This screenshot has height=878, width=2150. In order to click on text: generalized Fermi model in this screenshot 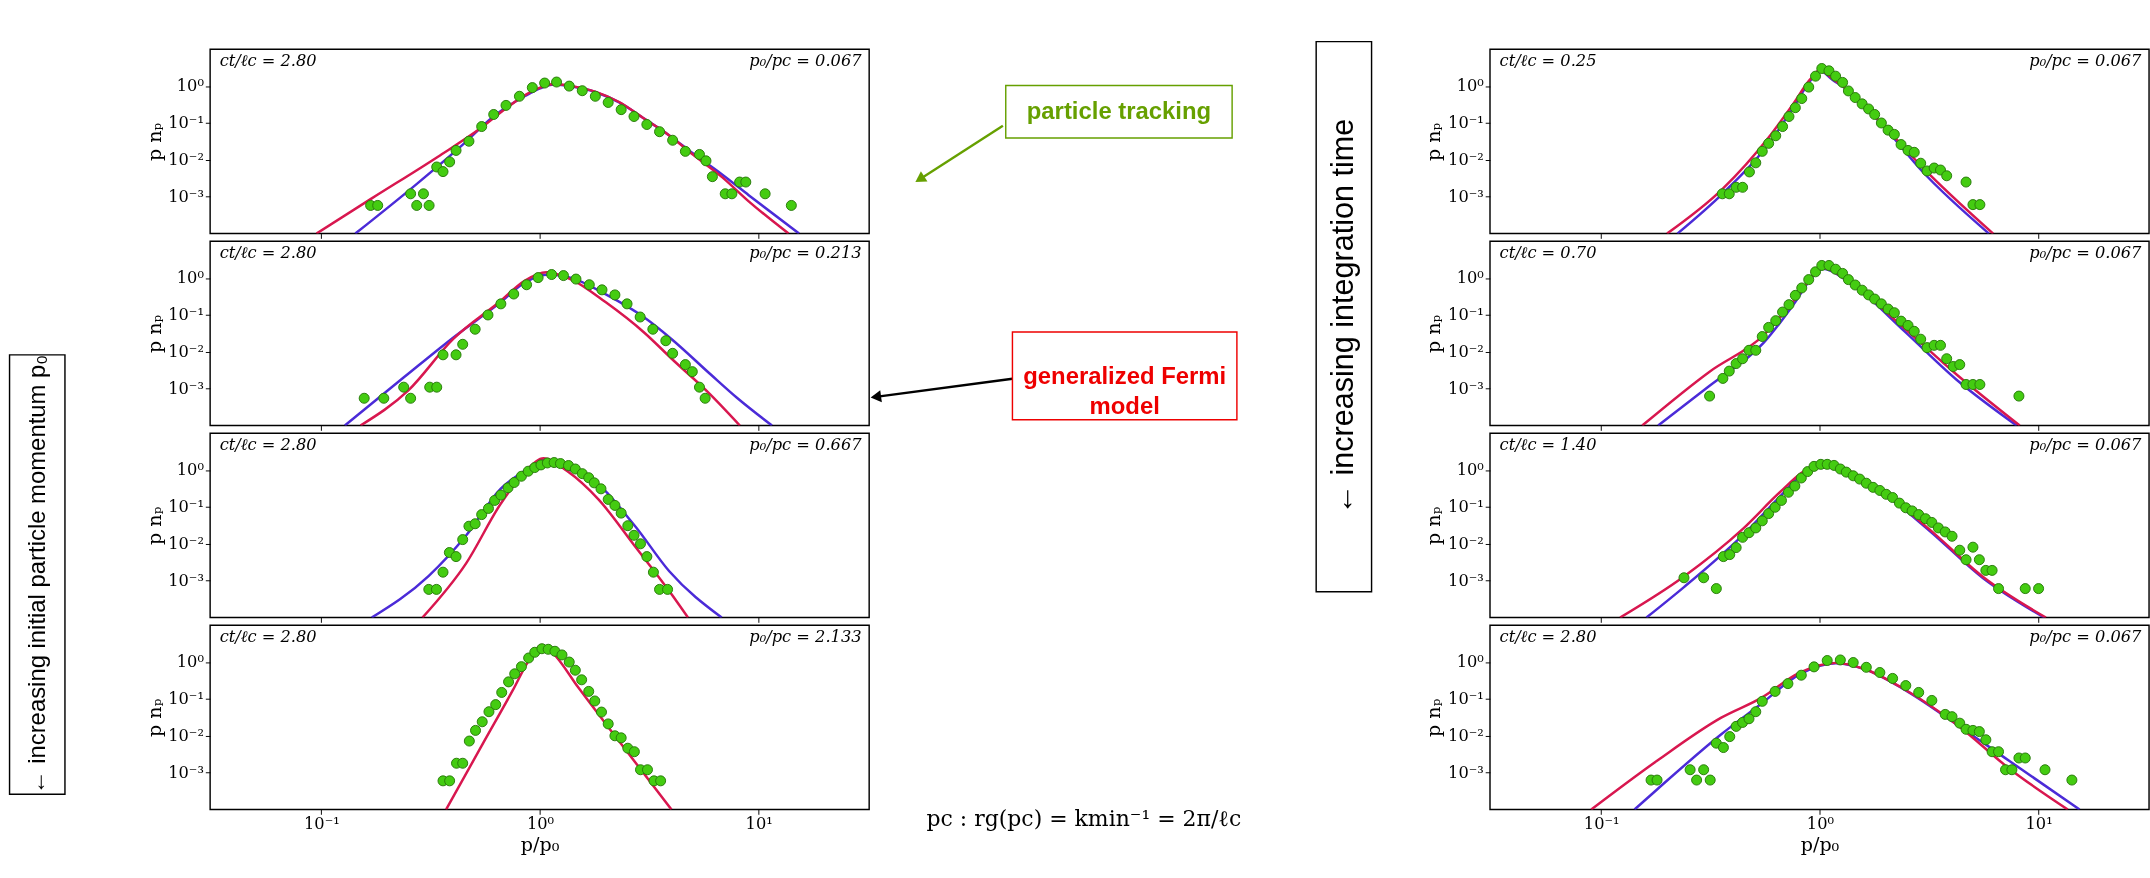, I will do `click(1125, 390)`.